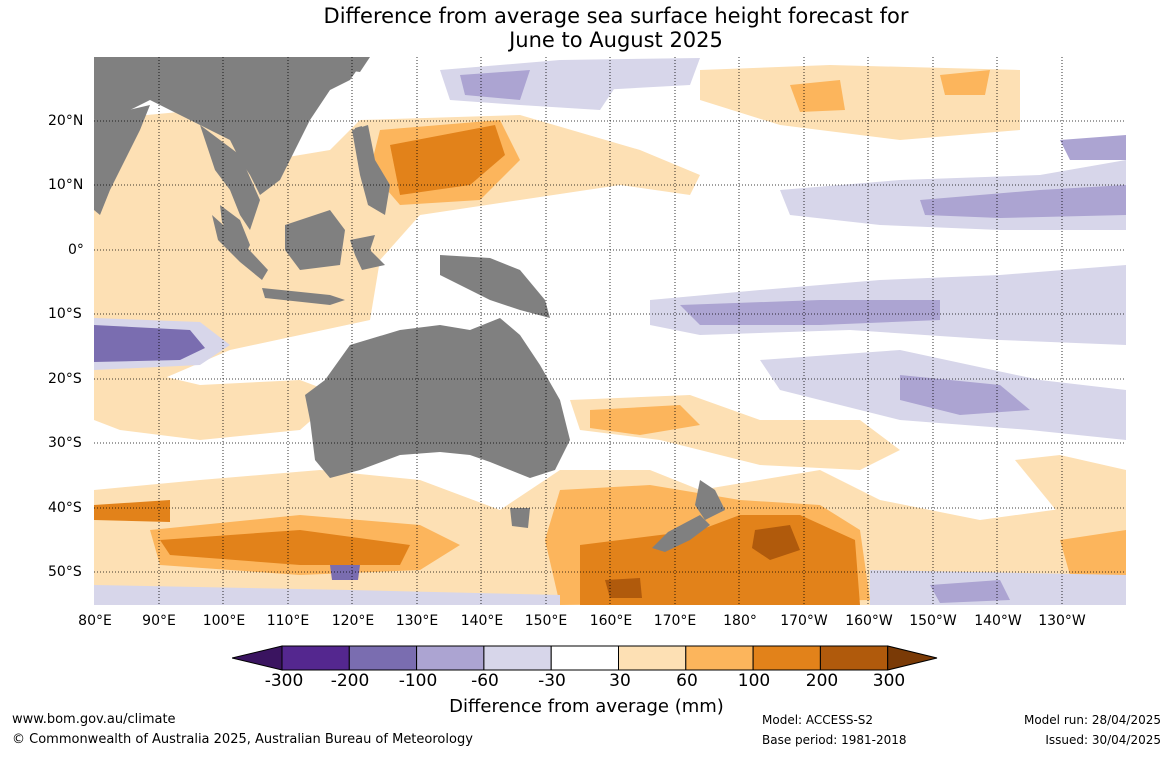 Image resolution: width=1173 pixels, height=770 pixels. What do you see at coordinates (257, 658) in the screenshot?
I see `colorbar-left-arrow` at bounding box center [257, 658].